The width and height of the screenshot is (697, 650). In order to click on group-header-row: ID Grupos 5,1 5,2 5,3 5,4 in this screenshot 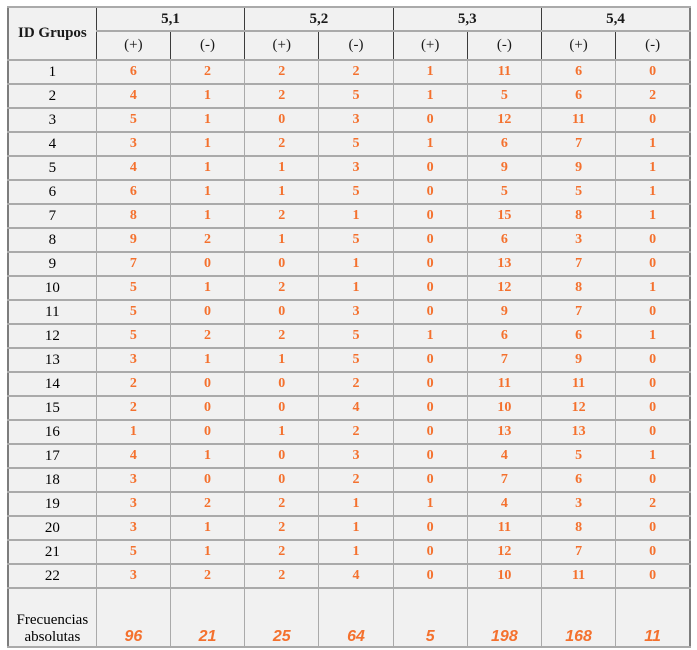, I will do `click(349, 33)`.